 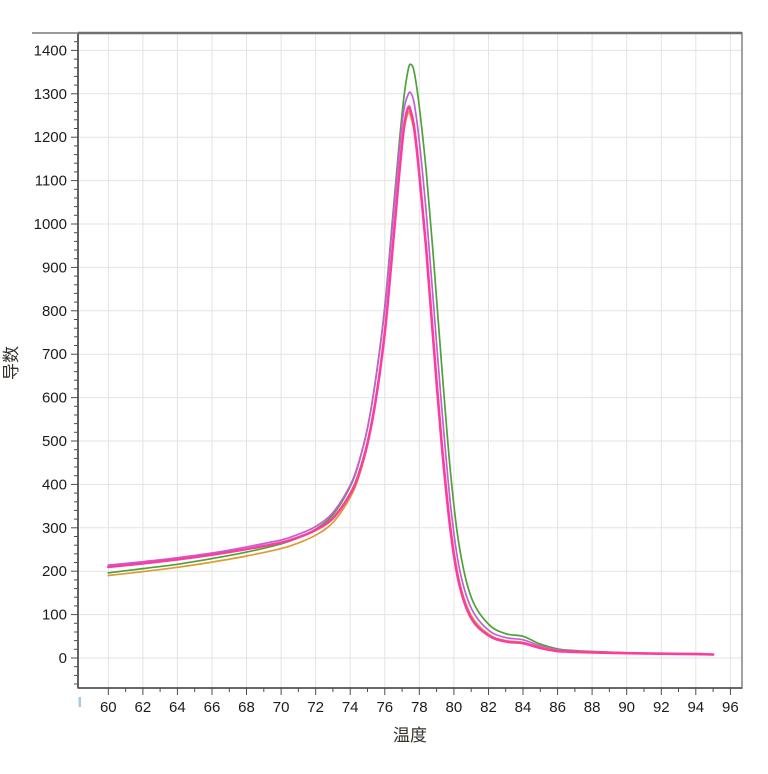 What do you see at coordinates (11, 363) in the screenshot?
I see `y-axis-title: 导数` at bounding box center [11, 363].